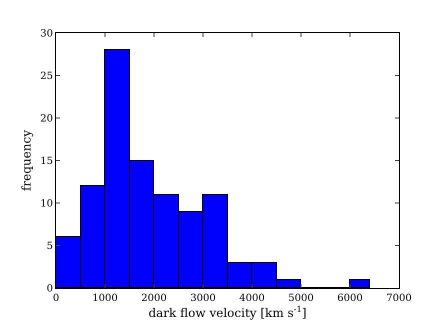 Image resolution: width=443 pixels, height=332 pixels. What do you see at coordinates (46, 161) in the screenshot?
I see `y-tick-label: 15` at bounding box center [46, 161].